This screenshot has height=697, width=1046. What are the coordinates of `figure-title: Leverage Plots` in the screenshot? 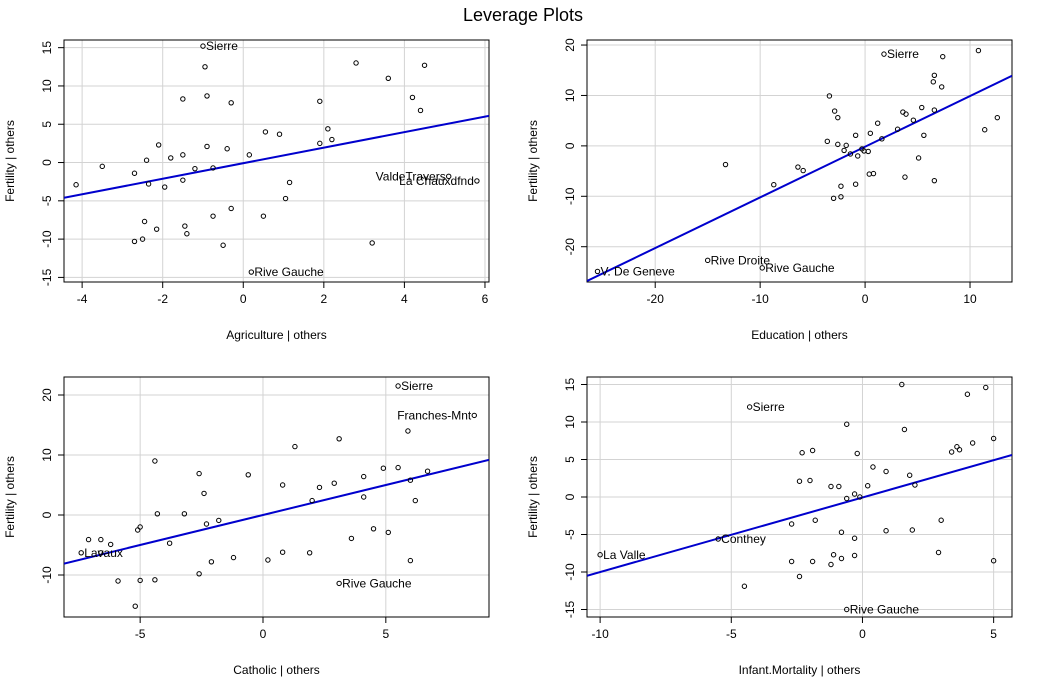 It's located at (523, 15).